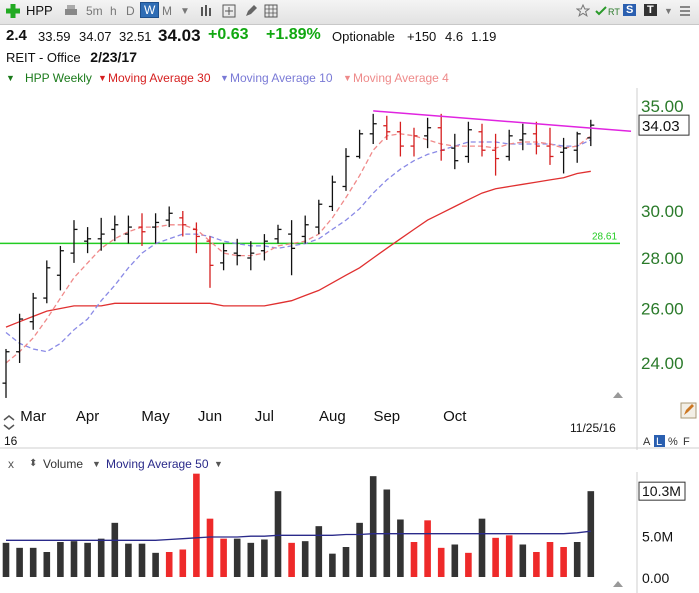  What do you see at coordinates (33, 416) in the screenshot?
I see `price-x-tick-label: Mar` at bounding box center [33, 416].